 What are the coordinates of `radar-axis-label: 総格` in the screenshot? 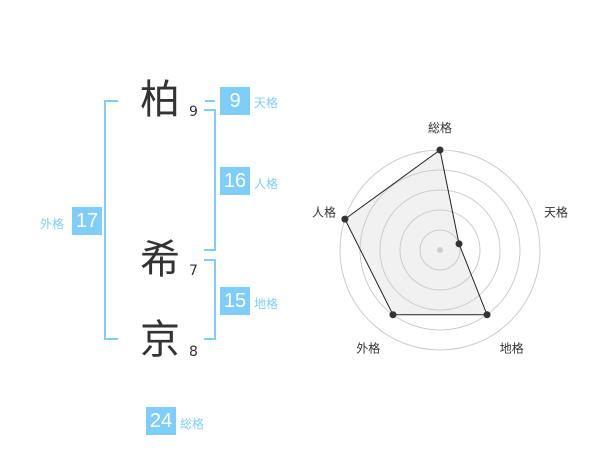 It's located at (440, 127).